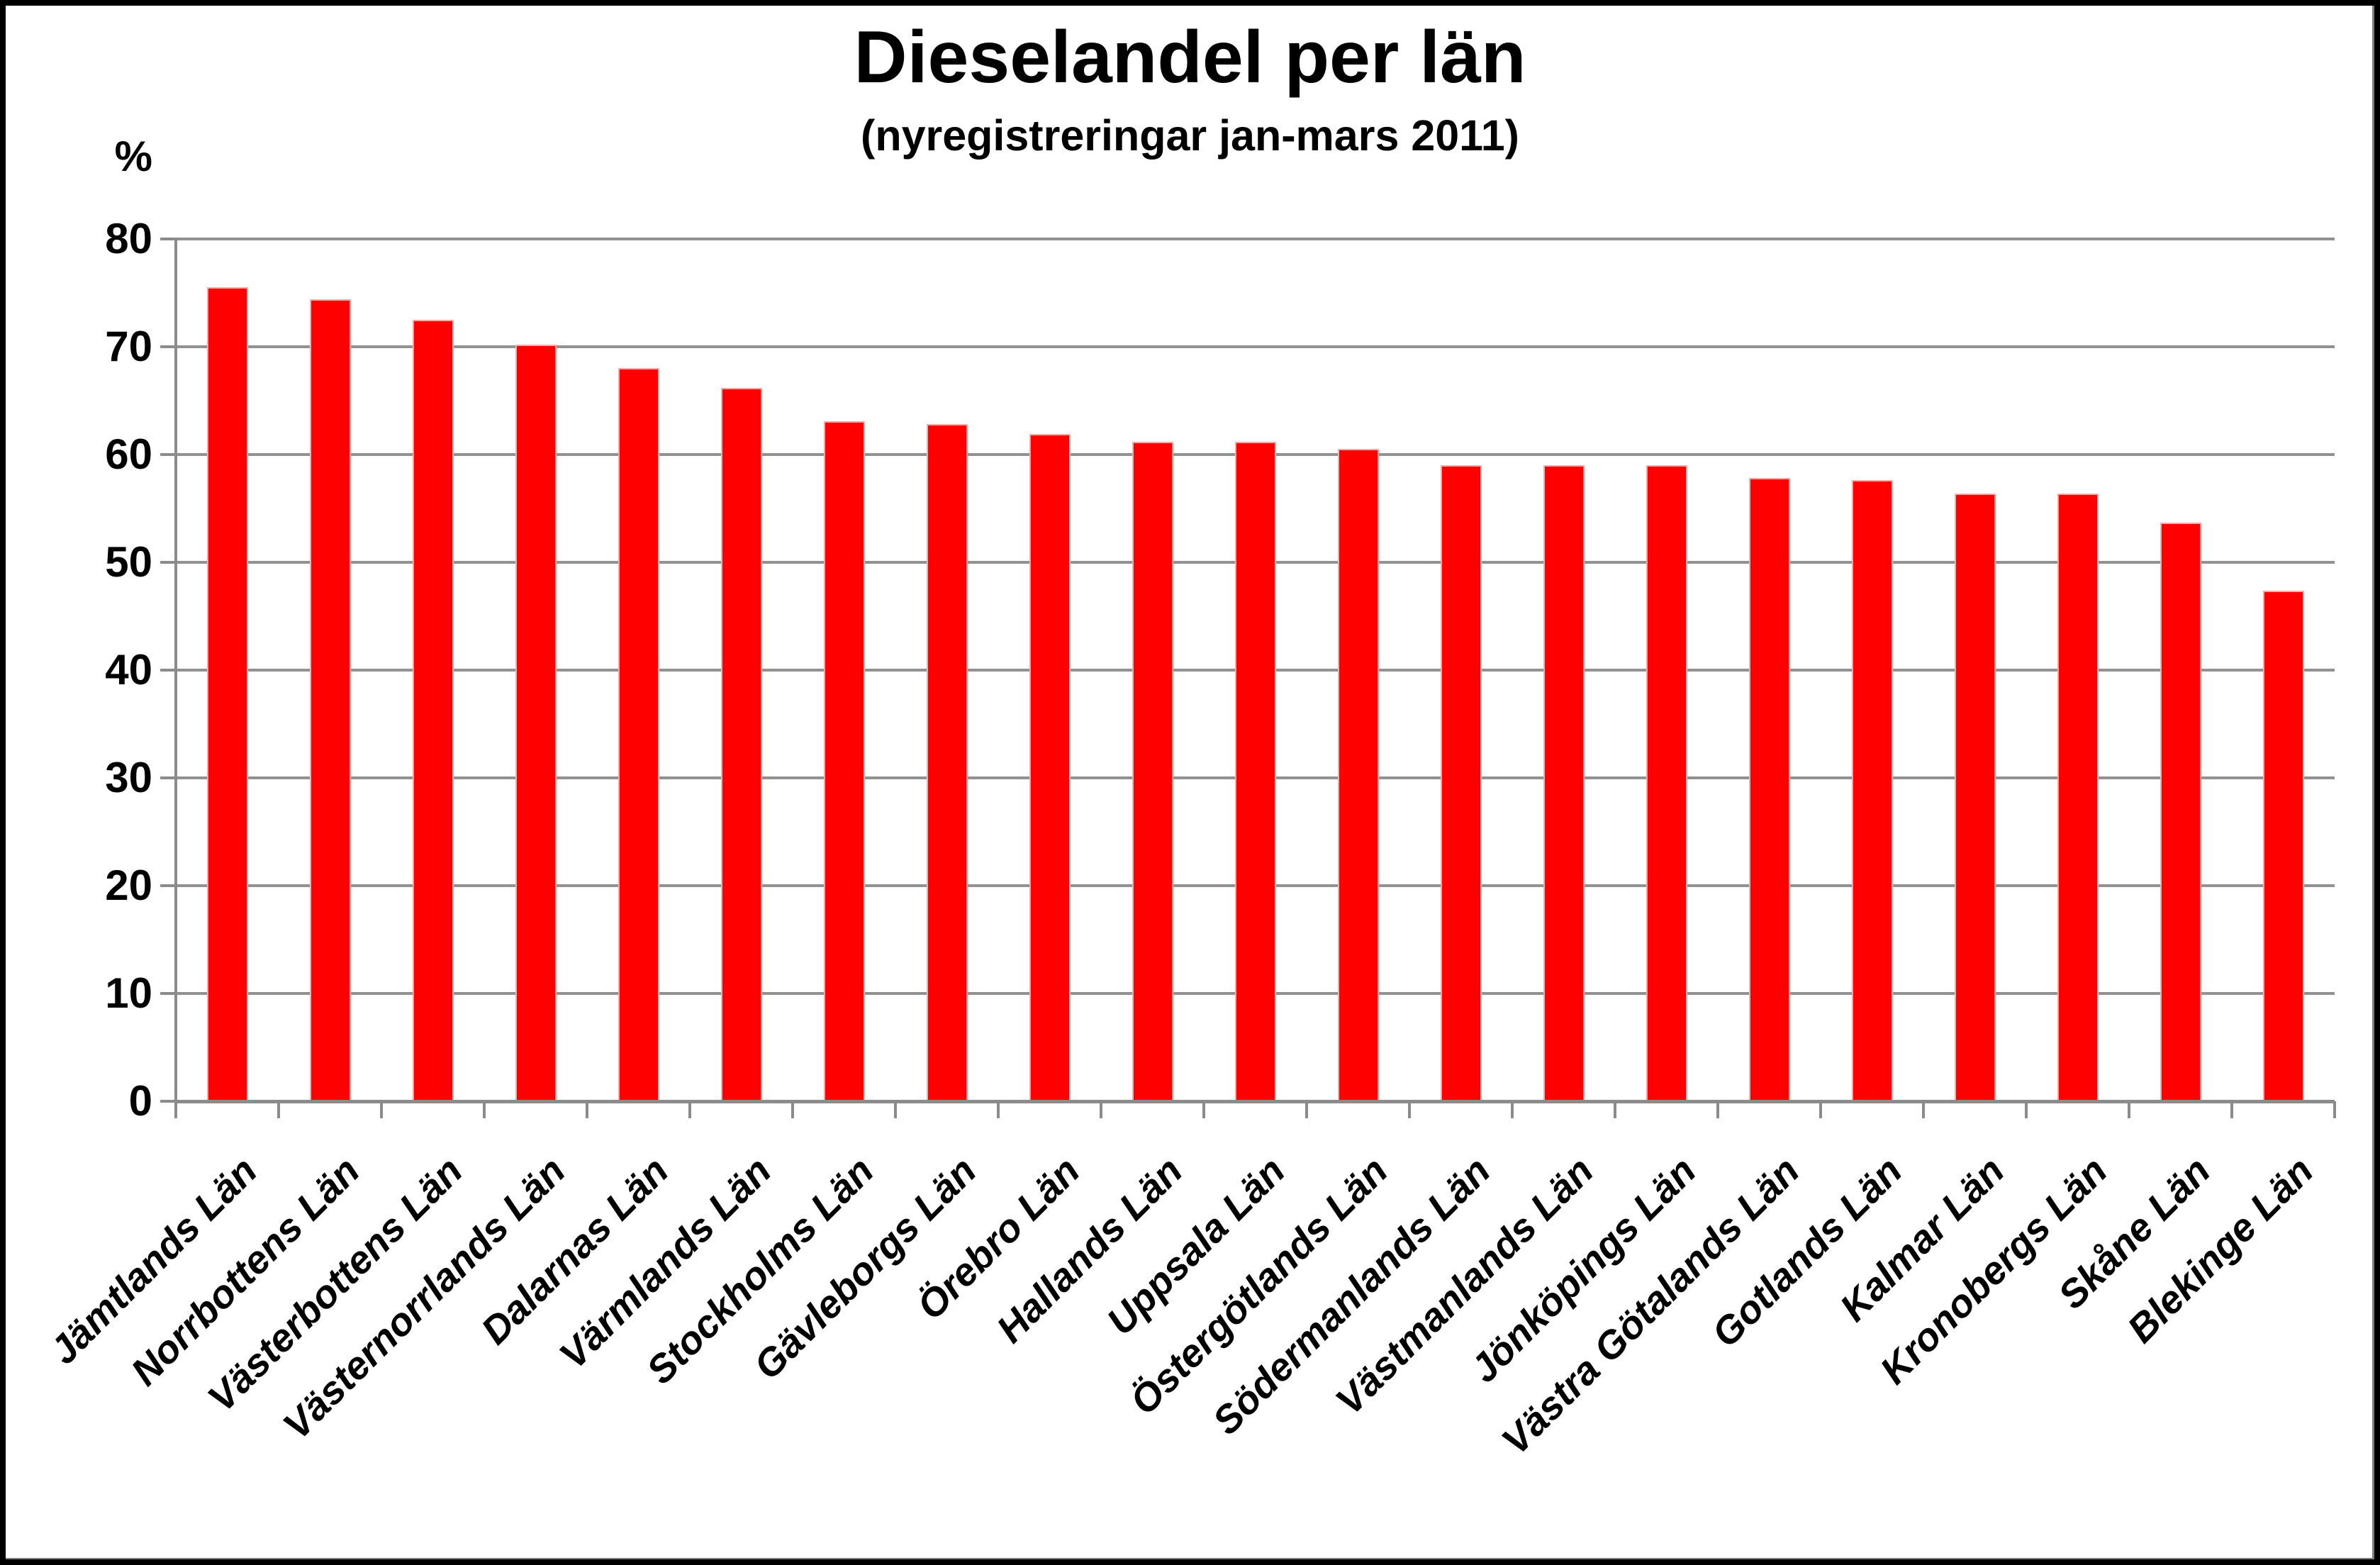 The width and height of the screenshot is (2380, 1565). Describe the element at coordinates (1196, 1246) in the screenshot. I see `x-axis-label: Uppsala Län` at that location.